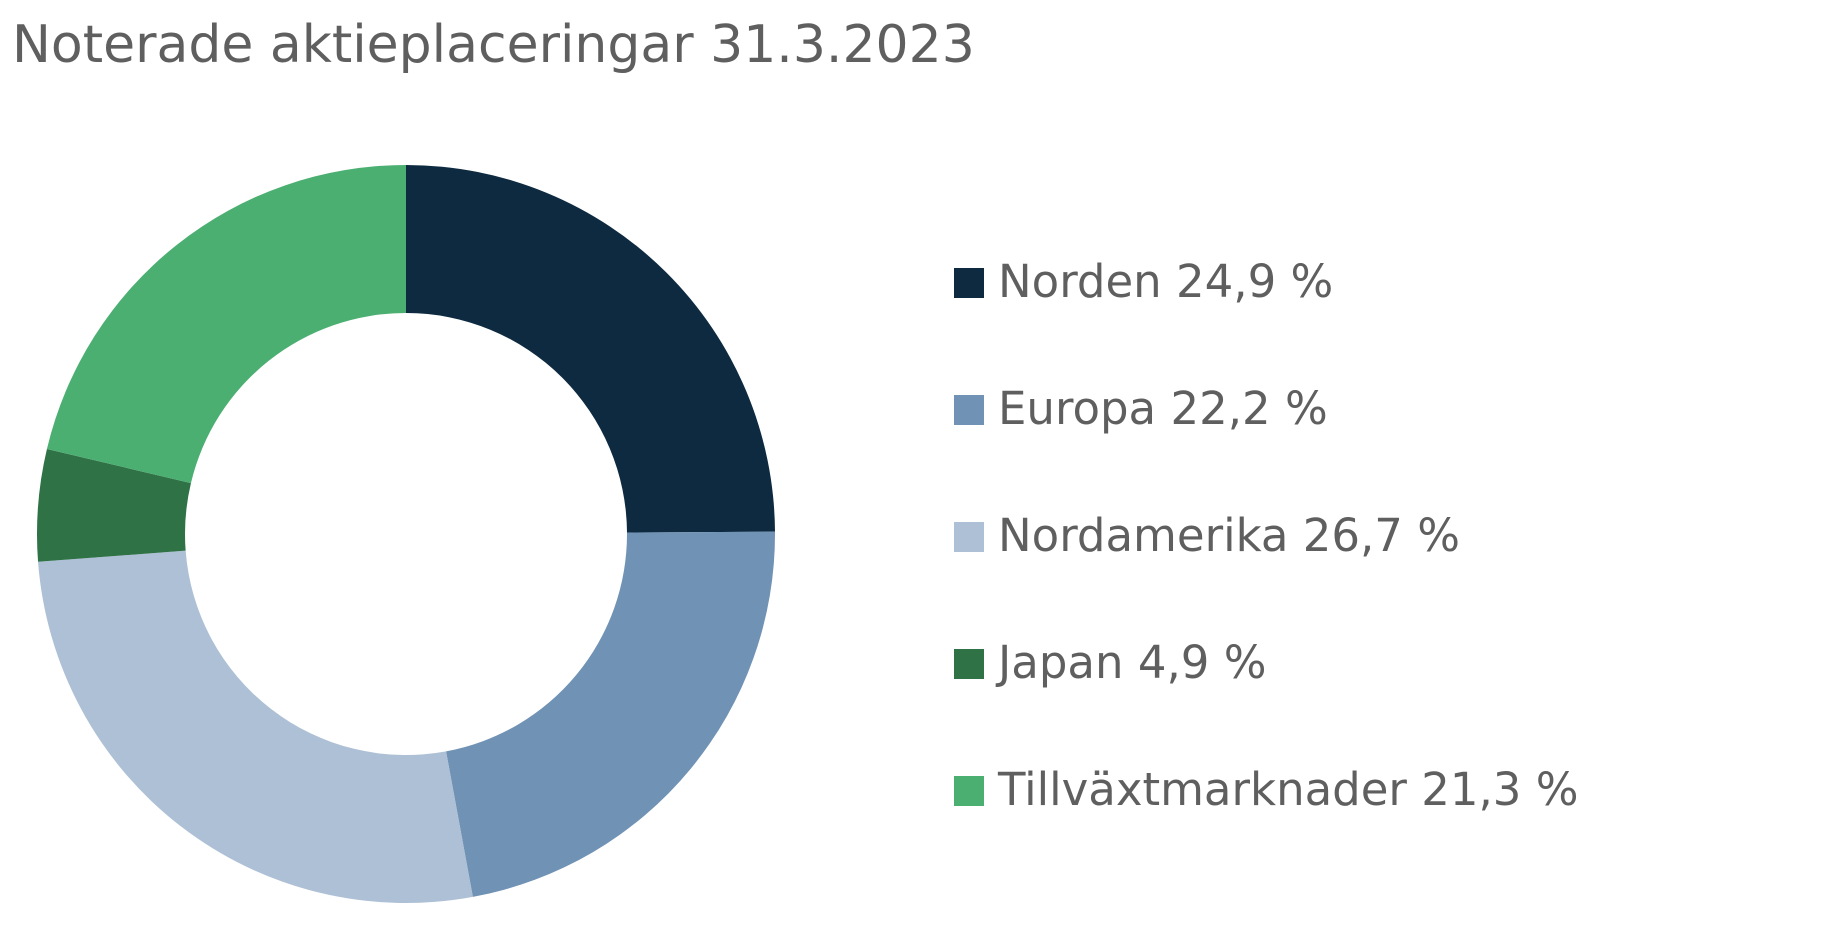 The height and width of the screenshot is (948, 1846). Describe the element at coordinates (1202, 789) in the screenshot. I see `legend-name: Tillväxtmarknader` at that location.